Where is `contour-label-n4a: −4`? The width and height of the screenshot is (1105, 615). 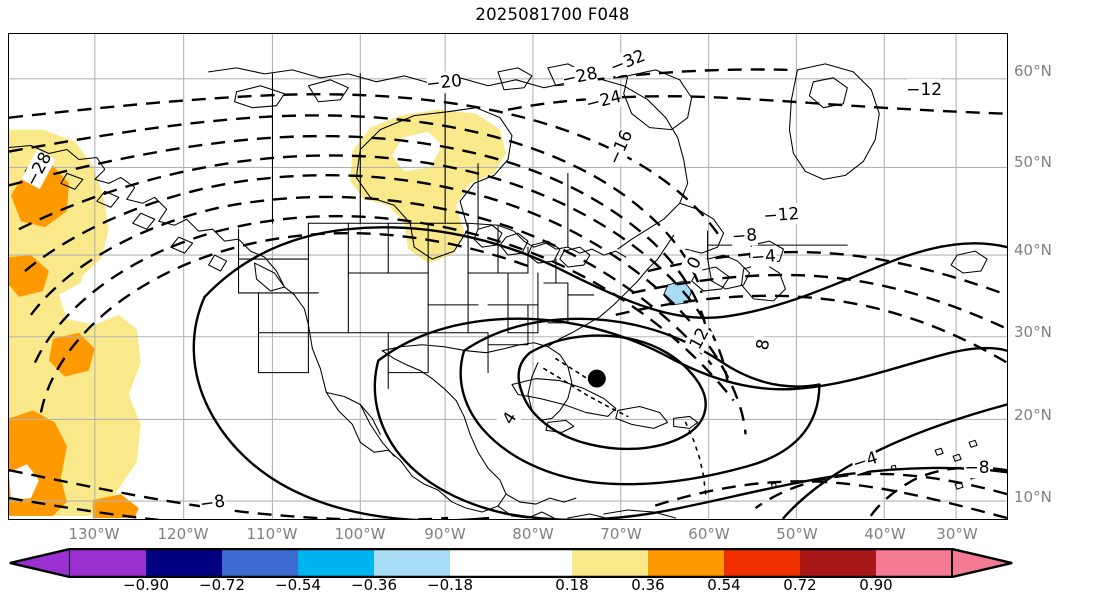
contour-label-n4a: −4 is located at coordinates (763, 256).